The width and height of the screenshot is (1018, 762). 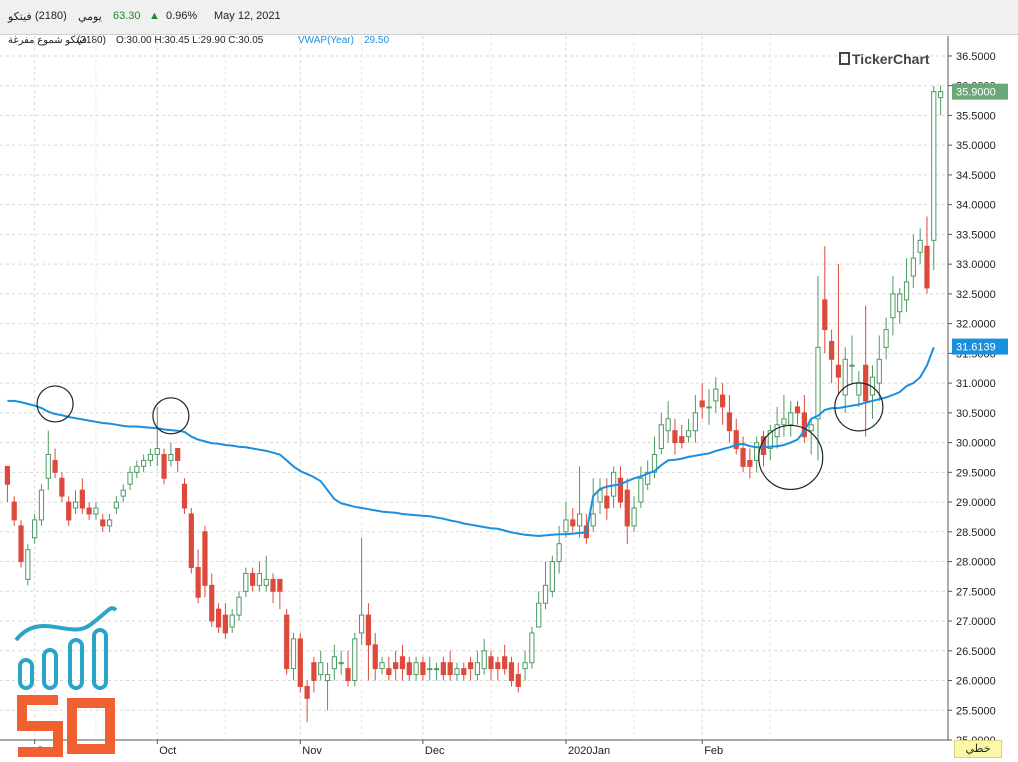 What do you see at coordinates (51, 16) in the screenshot?
I see `ticker-code: (2180)` at bounding box center [51, 16].